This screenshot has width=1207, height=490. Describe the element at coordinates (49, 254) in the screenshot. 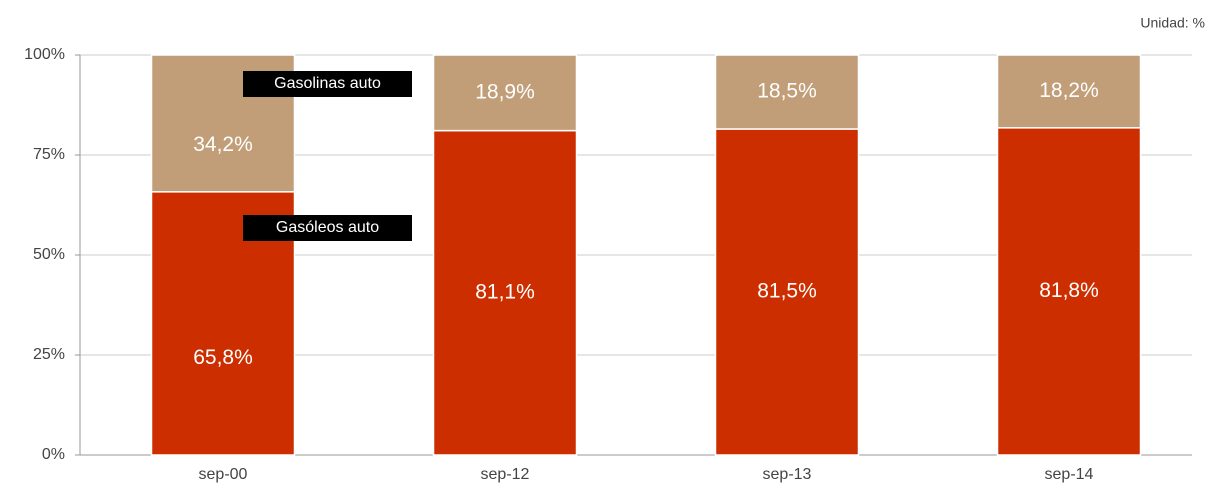

I see `y-tick-label: 50%` at that location.